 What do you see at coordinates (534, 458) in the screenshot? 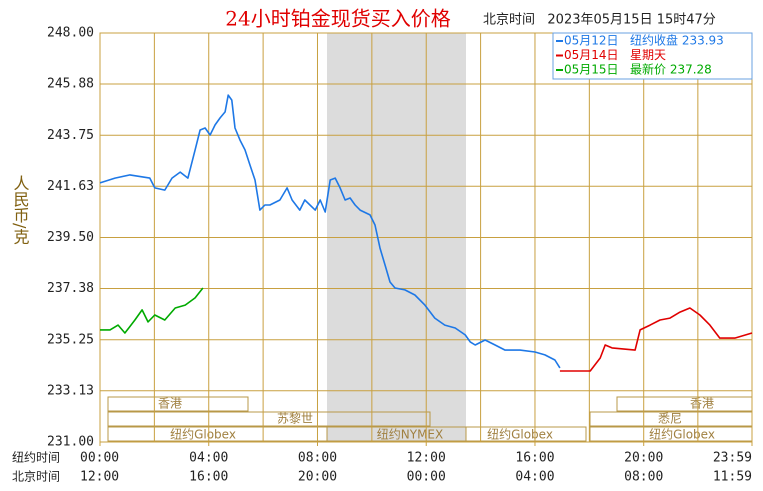
I see `x-tick-label: 16:00` at bounding box center [534, 458].